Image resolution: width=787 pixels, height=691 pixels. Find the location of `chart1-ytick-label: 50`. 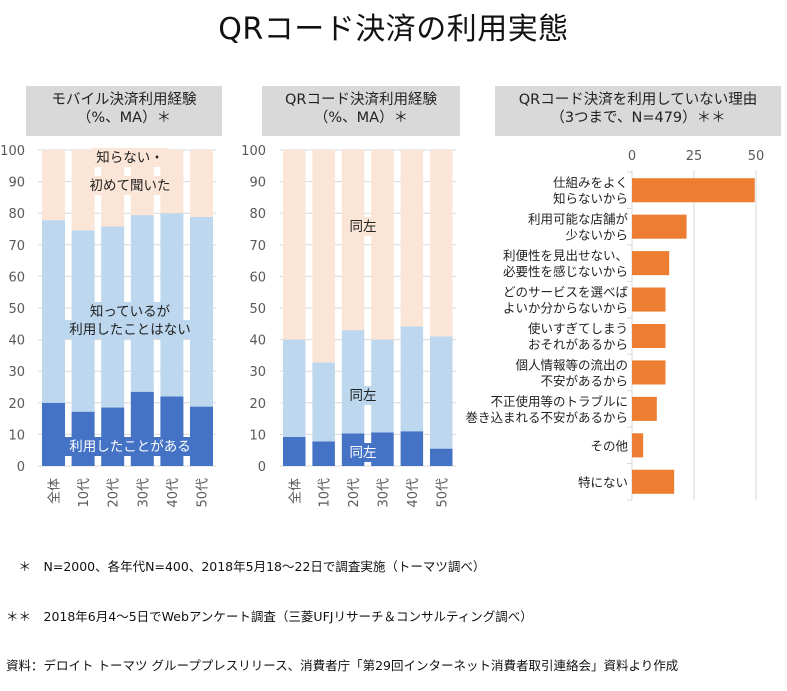

chart1-ytick-label: 50 is located at coordinates (16, 309).